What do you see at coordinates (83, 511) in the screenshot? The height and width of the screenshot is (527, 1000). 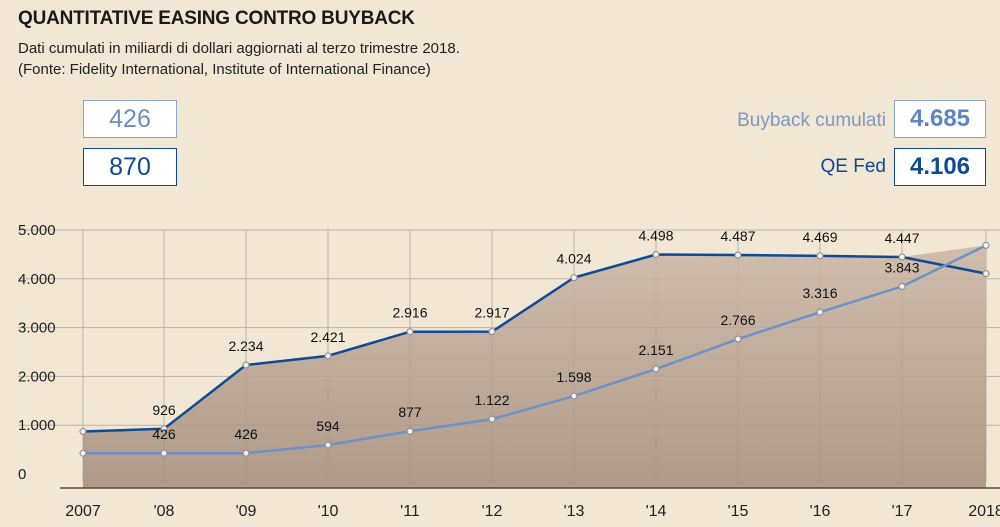 I see `x-tick-label: 2007` at bounding box center [83, 511].